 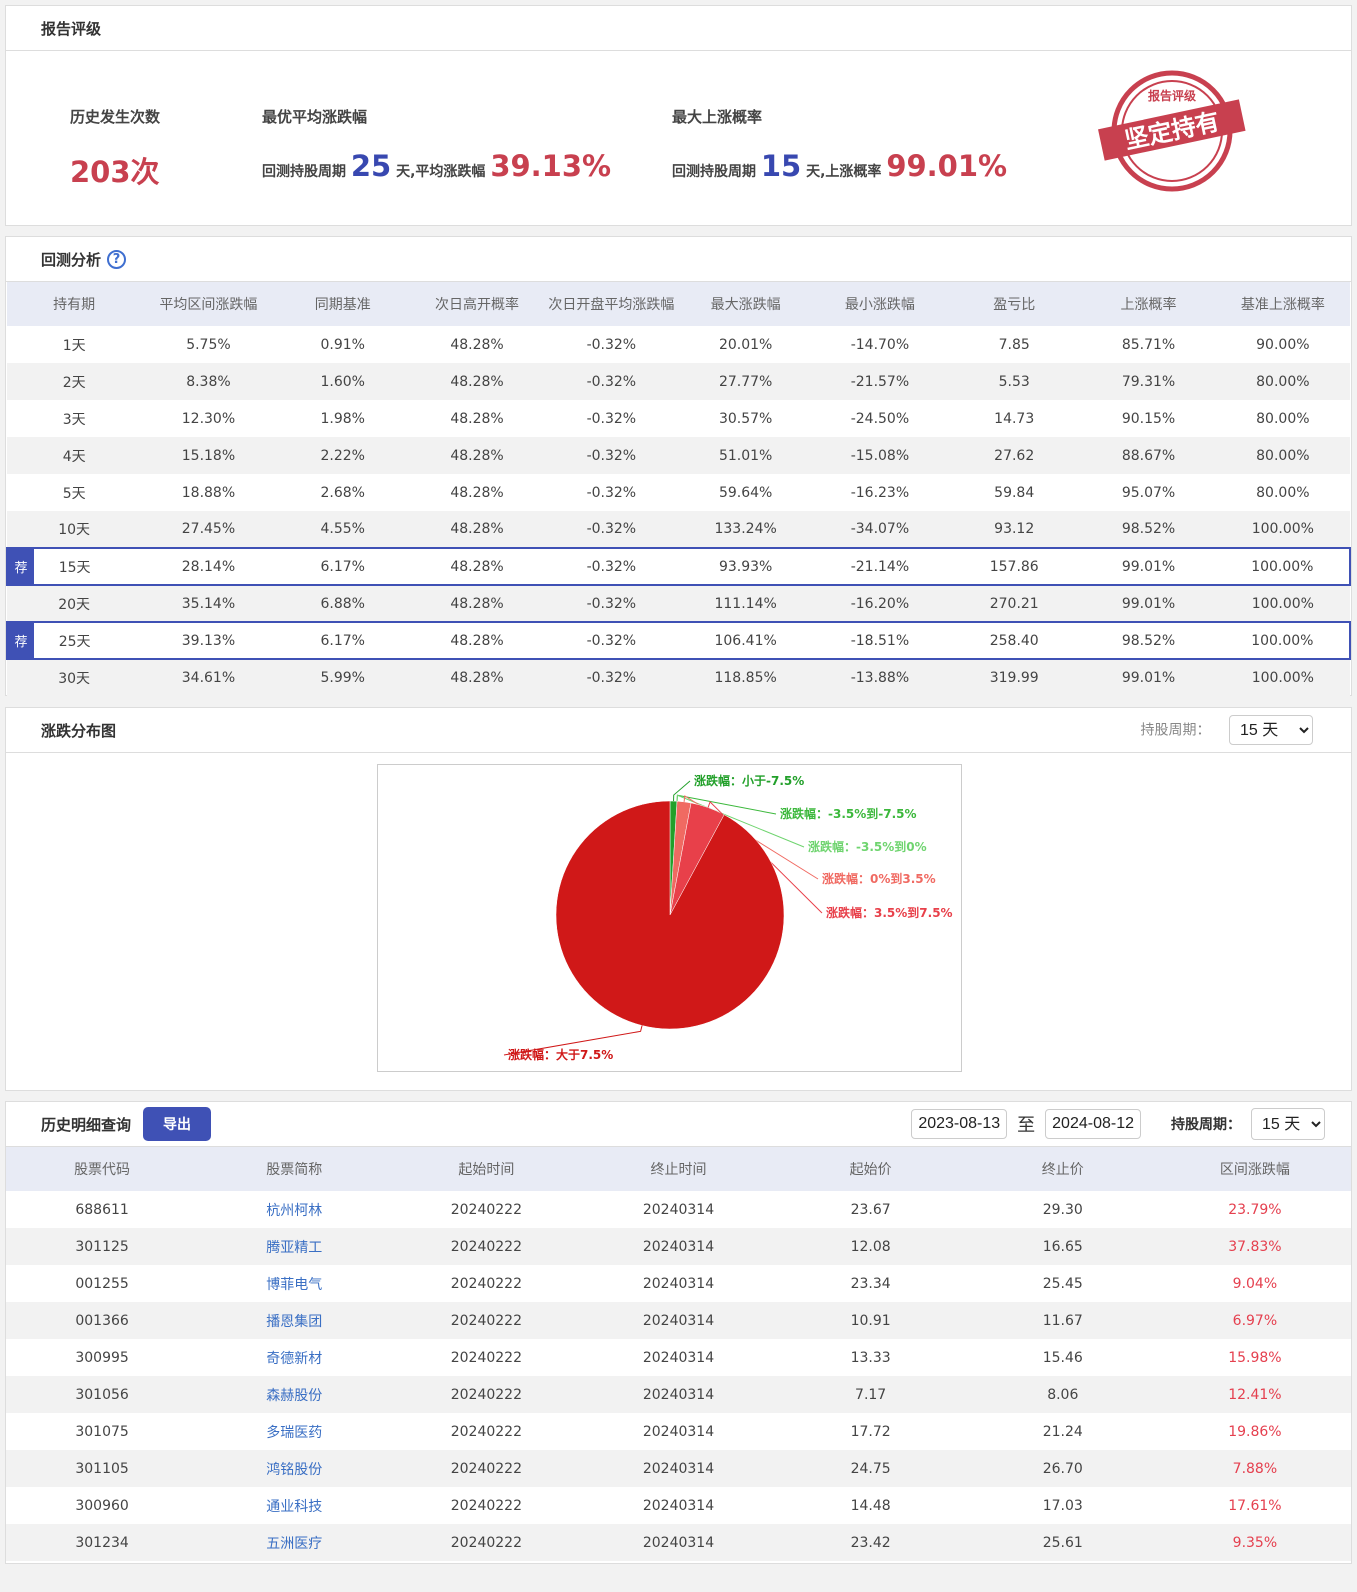 What do you see at coordinates (102, 1431) in the screenshot?
I see `cell-value: 301075` at bounding box center [102, 1431].